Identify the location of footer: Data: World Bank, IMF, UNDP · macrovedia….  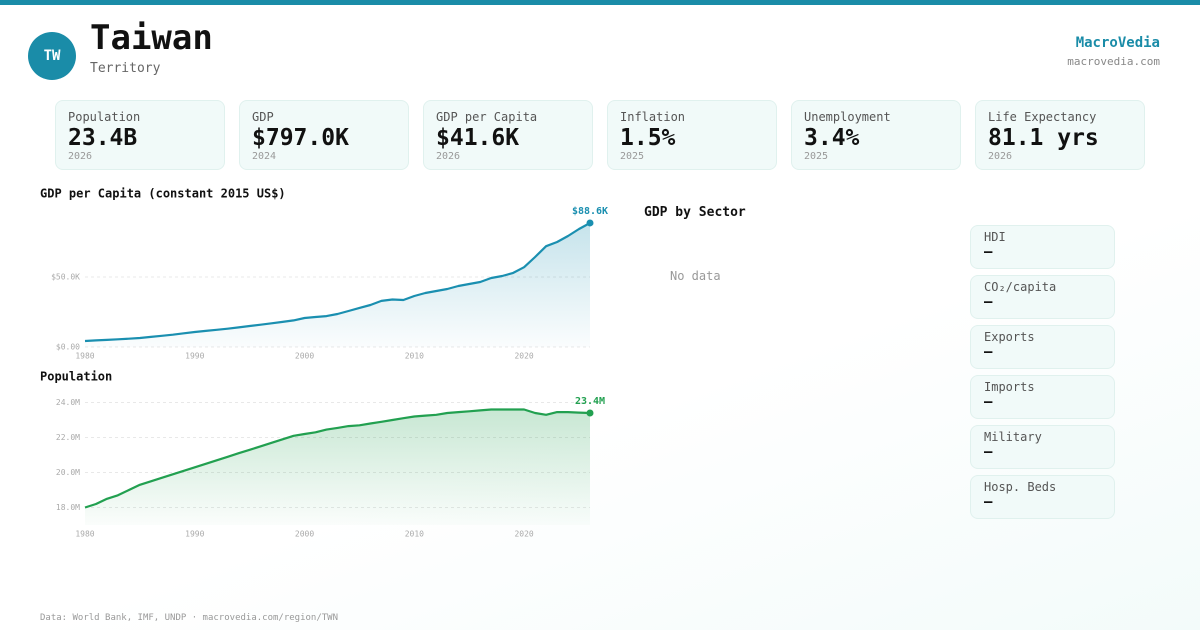
(189, 618).